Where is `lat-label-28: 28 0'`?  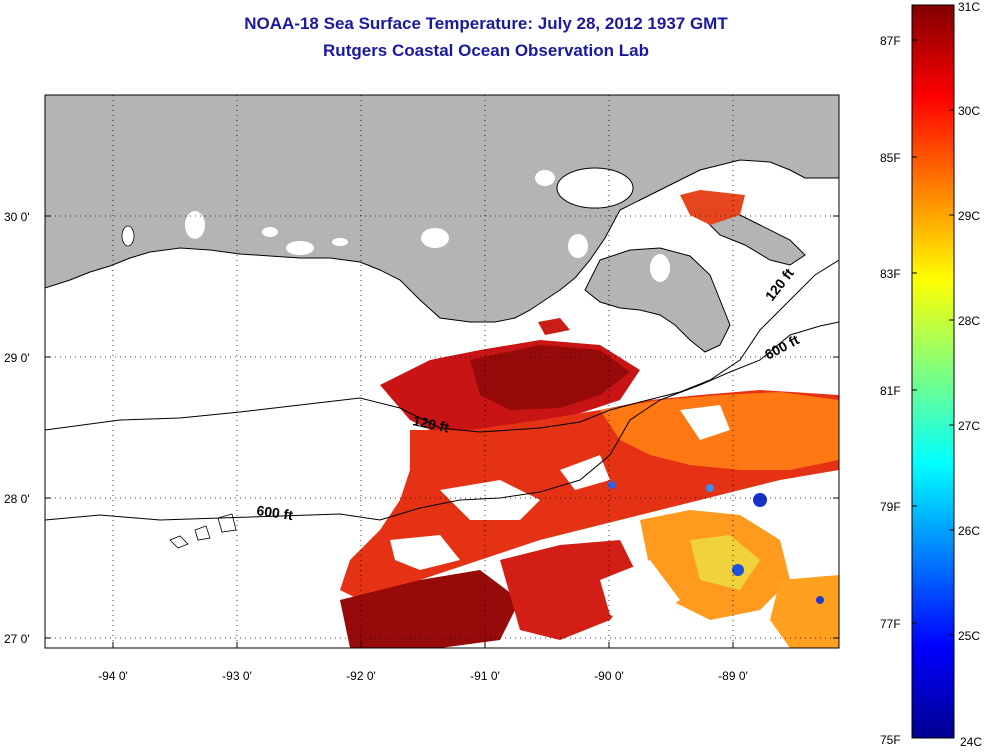
lat-label-28: 28 0' is located at coordinates (17, 499).